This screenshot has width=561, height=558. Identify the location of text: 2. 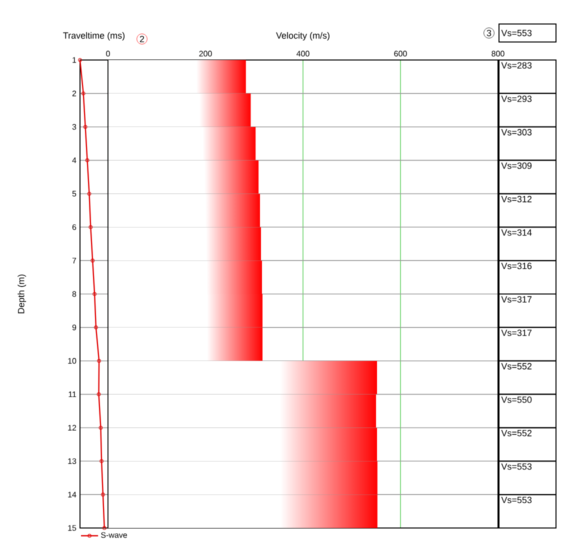
(142, 39).